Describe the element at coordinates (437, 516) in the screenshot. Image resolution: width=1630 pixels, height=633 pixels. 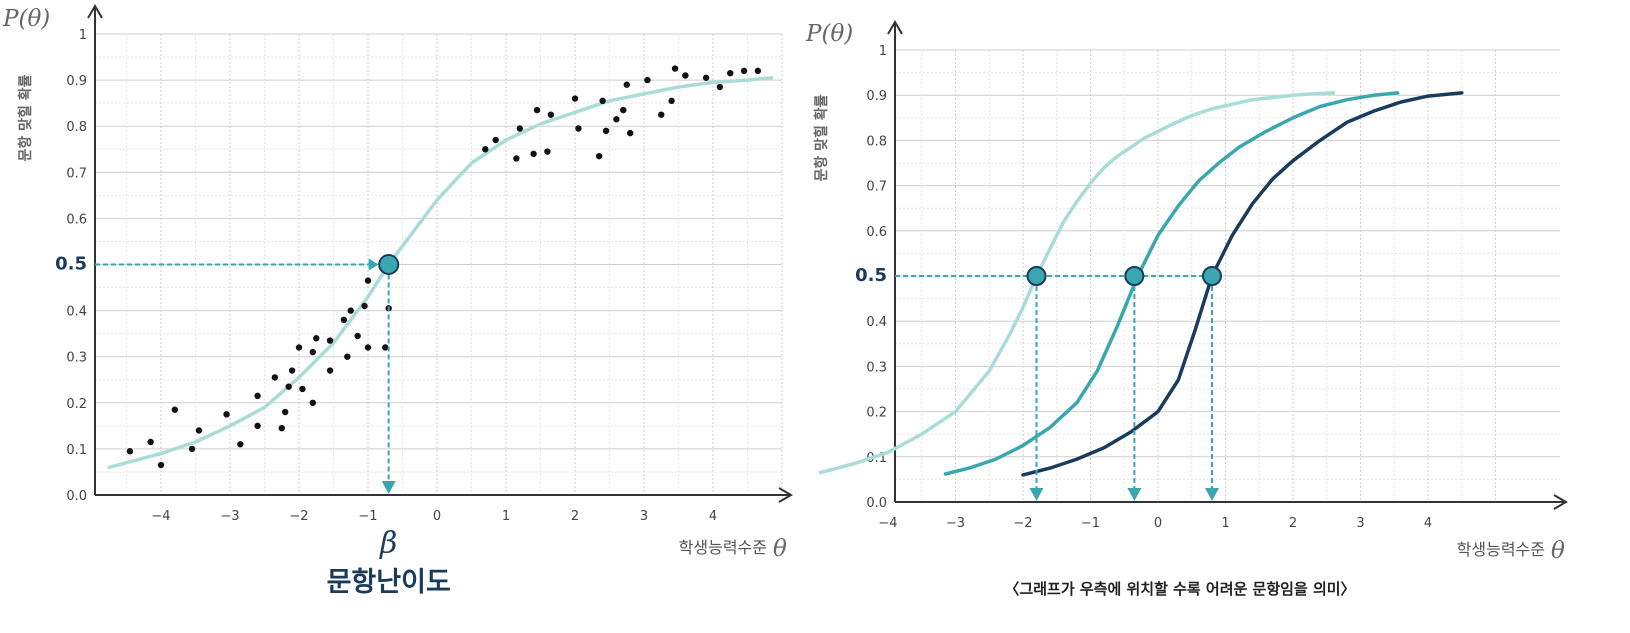
I see `left-x-tick-label: 0` at that location.